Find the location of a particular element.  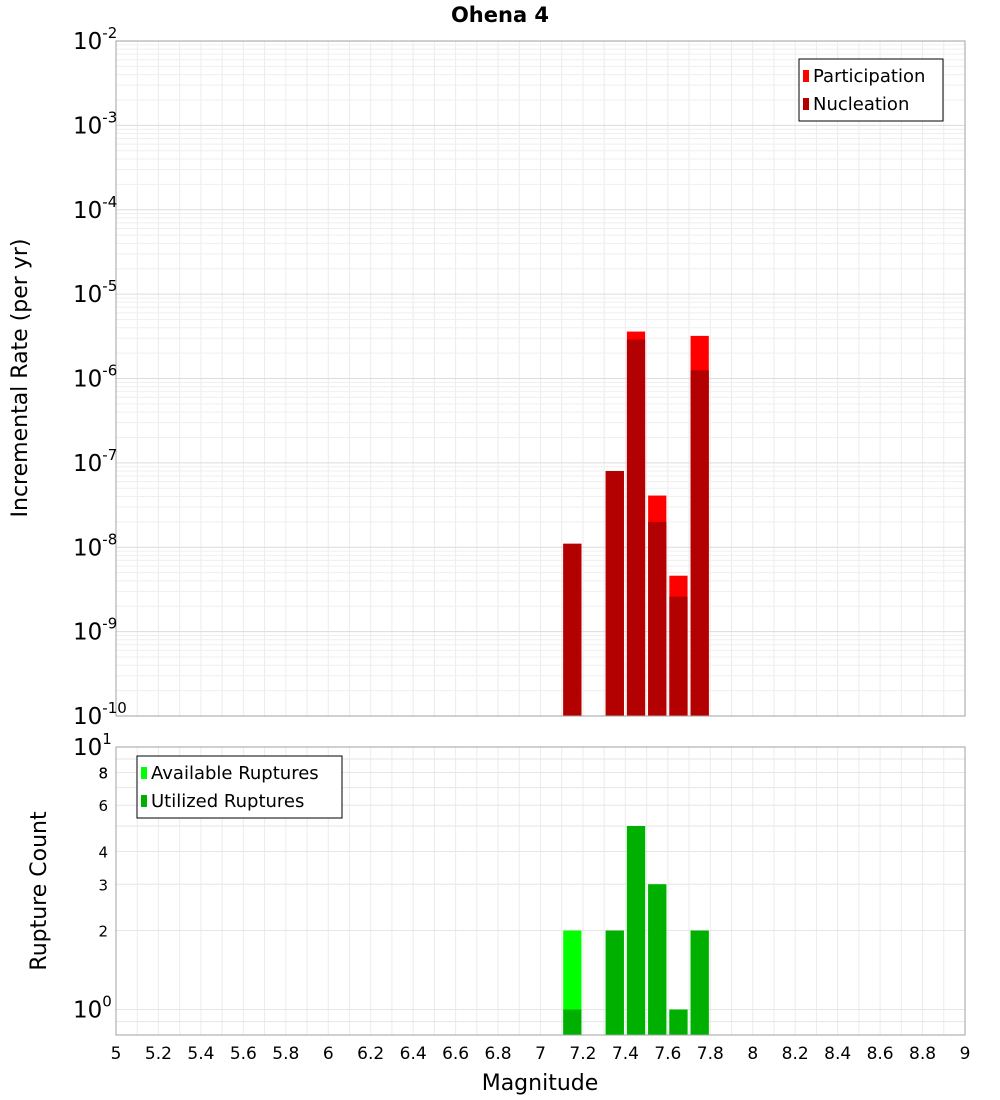

bars-bottom is located at coordinates (636, 930).